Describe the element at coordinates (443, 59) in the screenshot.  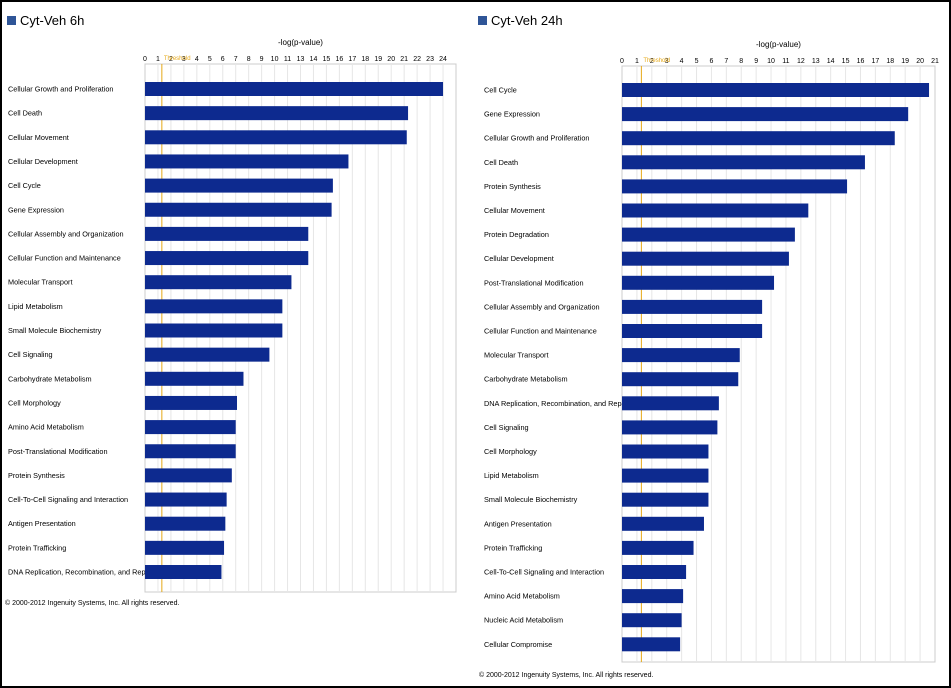
I see `tick-label: 24` at that location.